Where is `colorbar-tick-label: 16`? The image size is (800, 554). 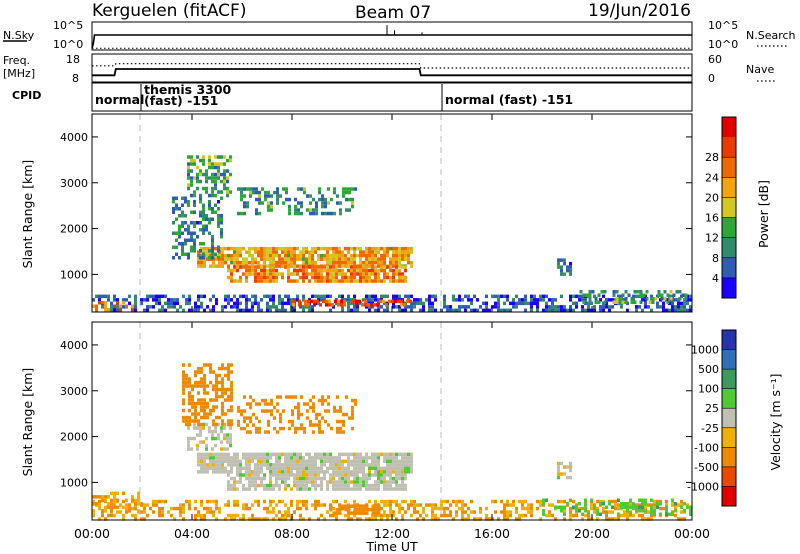
colorbar-tick-label: 16 is located at coordinates (712, 218).